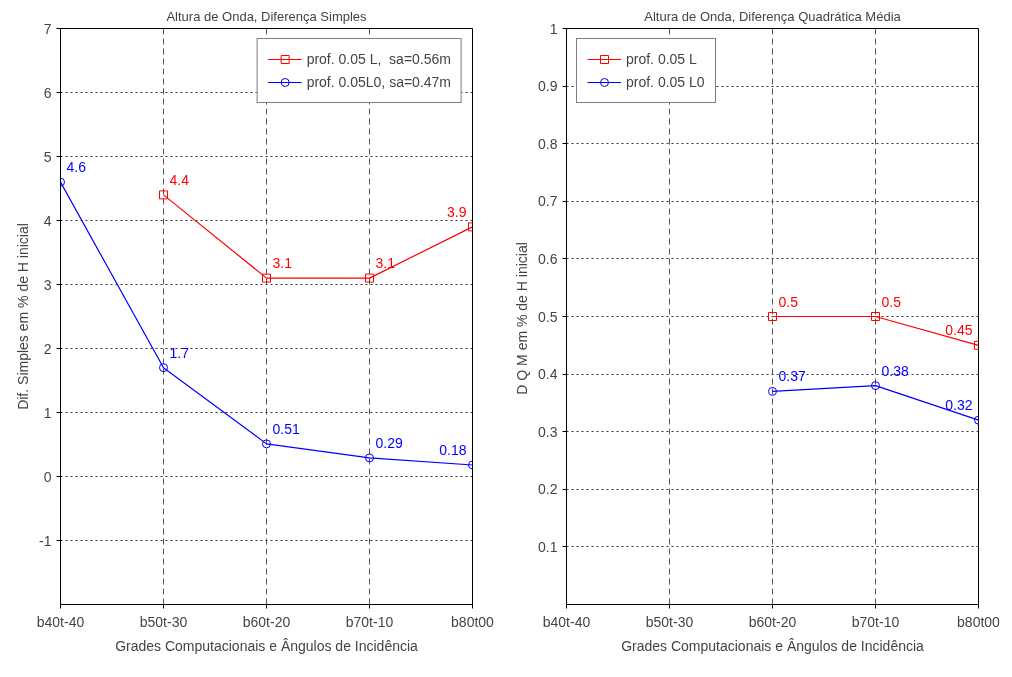 This screenshot has width=1012, height=677. What do you see at coordinates (457, 211) in the screenshot?
I see `data-label: 3.9` at bounding box center [457, 211].